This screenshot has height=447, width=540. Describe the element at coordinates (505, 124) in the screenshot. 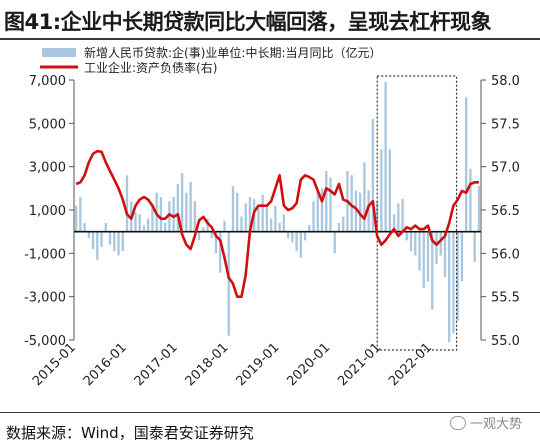

I see `right-tick-label: 57.5` at that location.